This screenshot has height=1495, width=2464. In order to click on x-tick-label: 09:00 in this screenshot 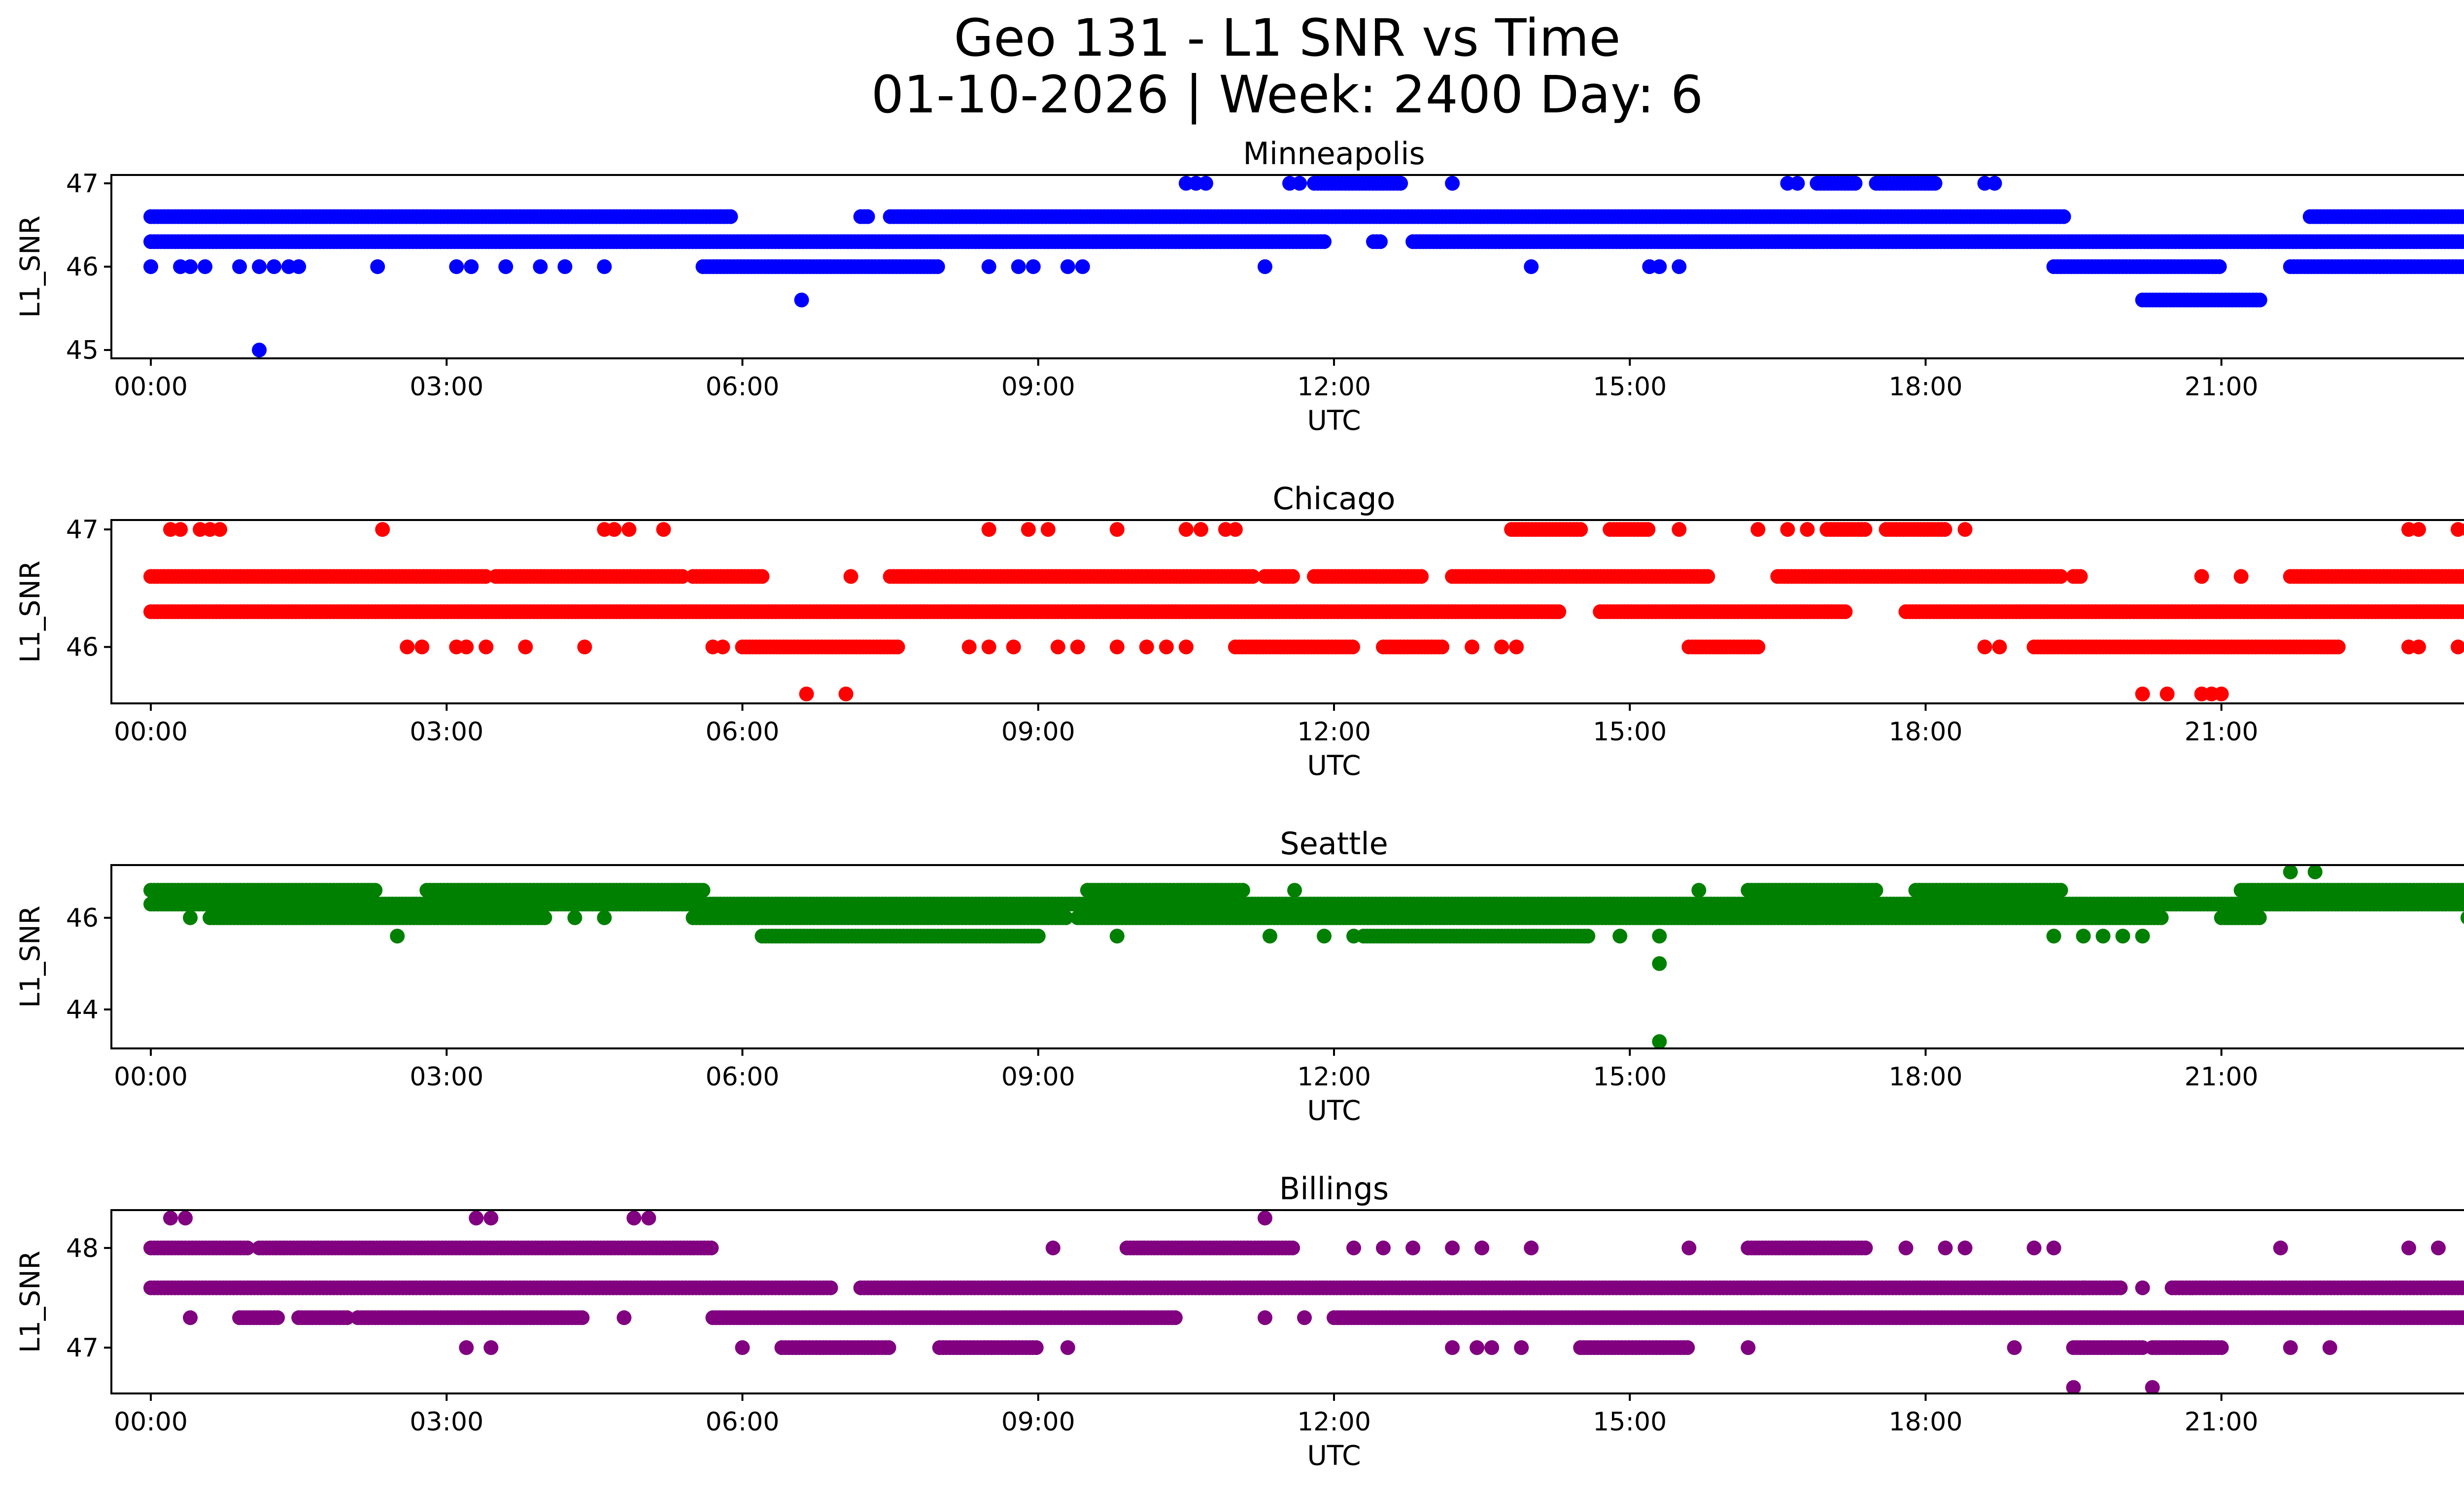, I will do `click(1038, 1077)`.